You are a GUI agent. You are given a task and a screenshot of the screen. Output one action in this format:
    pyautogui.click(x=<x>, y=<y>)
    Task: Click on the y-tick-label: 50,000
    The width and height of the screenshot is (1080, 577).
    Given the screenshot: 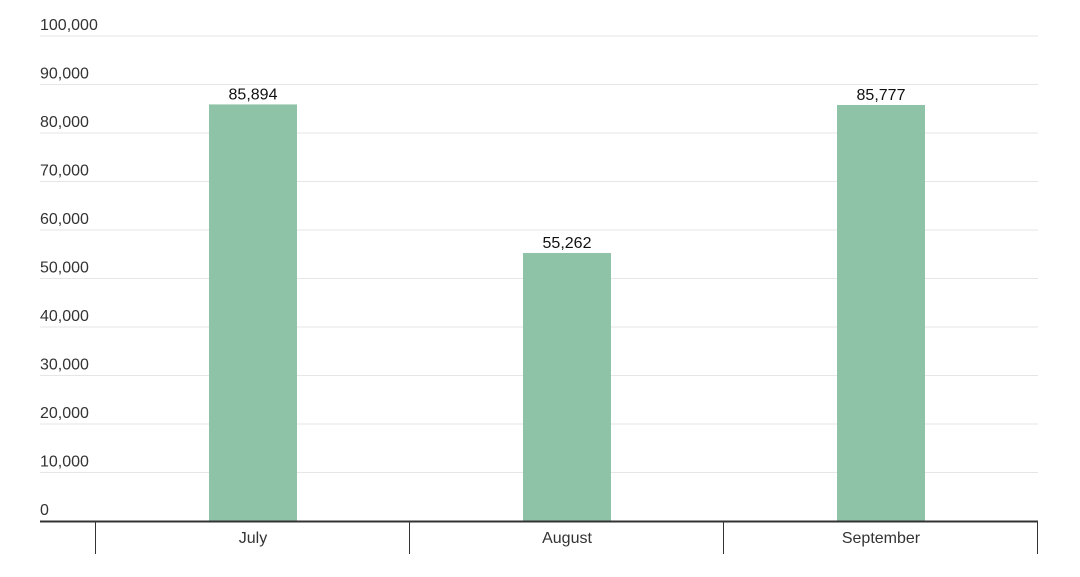 What is the action you would take?
    pyautogui.click(x=64, y=268)
    